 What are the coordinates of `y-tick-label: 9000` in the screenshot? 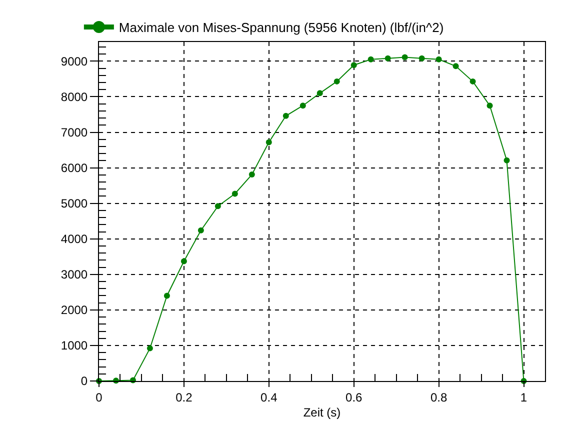 It's located at (74, 61).